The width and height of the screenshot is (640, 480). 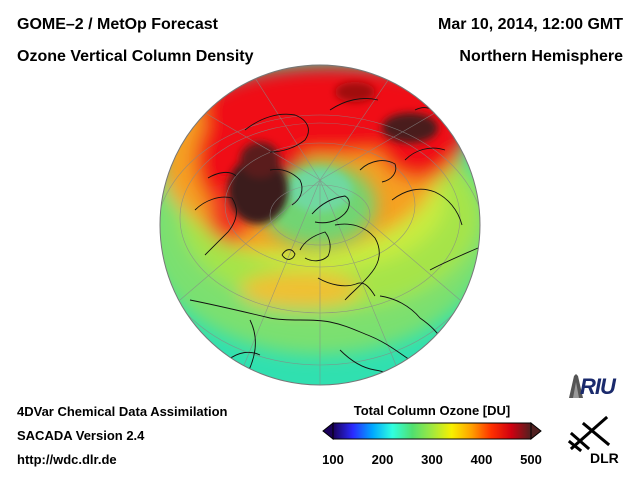 What do you see at coordinates (530, 24) in the screenshot?
I see `date-label: Mar 10, 2014, 12:00 GMT` at bounding box center [530, 24].